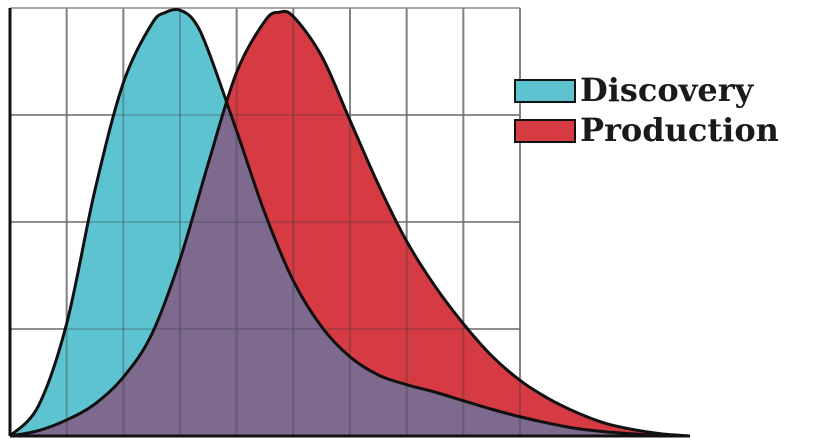 Image resolution: width=830 pixels, height=440 pixels. I want to click on legend-swatch-production, so click(545, 131).